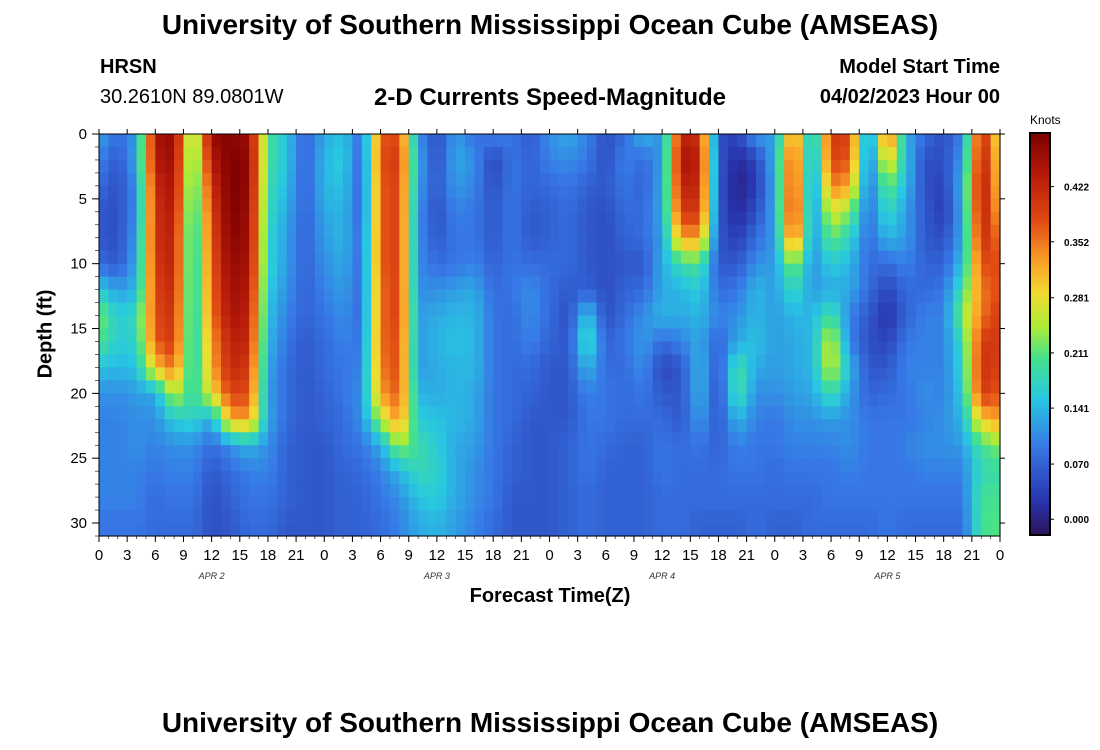 The image size is (1100, 750). Describe the element at coordinates (99, 555) in the screenshot. I see `x-tick-label: 0` at that location.